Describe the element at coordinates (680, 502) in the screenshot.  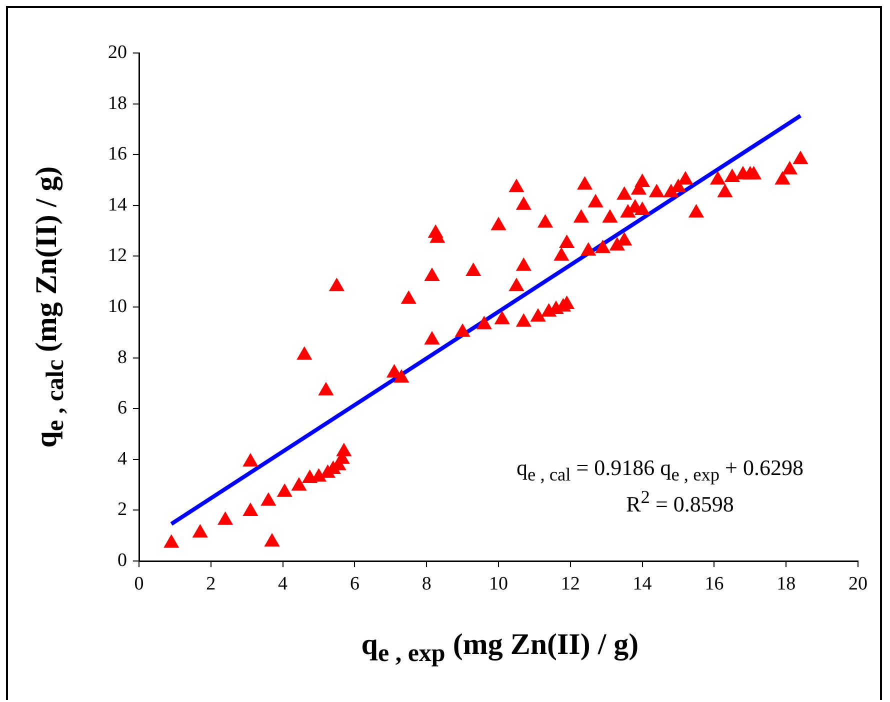
I see `annotation: R$^{2}$ = 0.8598` at that location.